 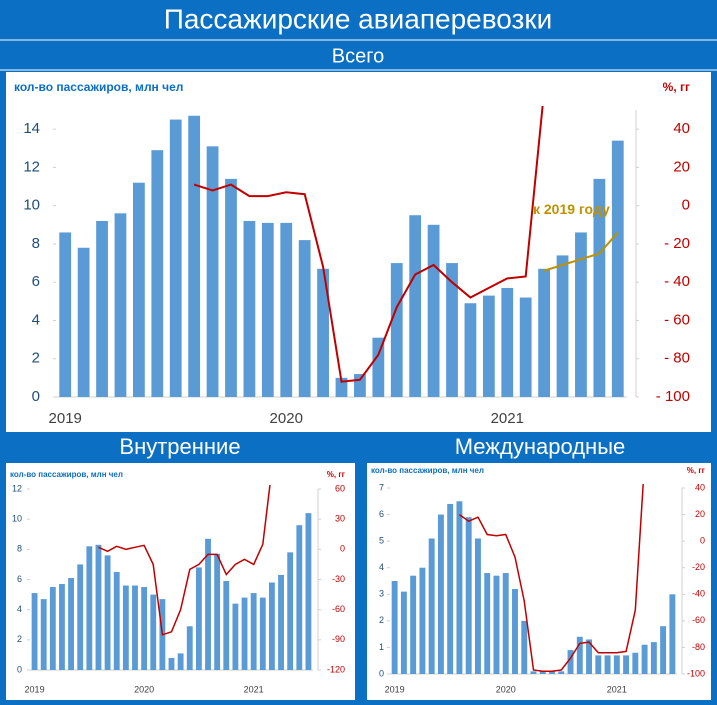 What do you see at coordinates (338, 609) in the screenshot?
I see `y2-tick-label: -60` at bounding box center [338, 609].